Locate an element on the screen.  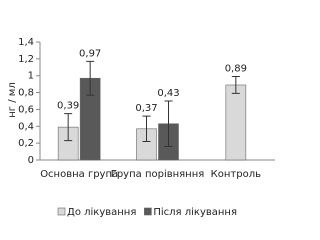
y-axis-label: нг / мл is located at coordinates (12, 99).